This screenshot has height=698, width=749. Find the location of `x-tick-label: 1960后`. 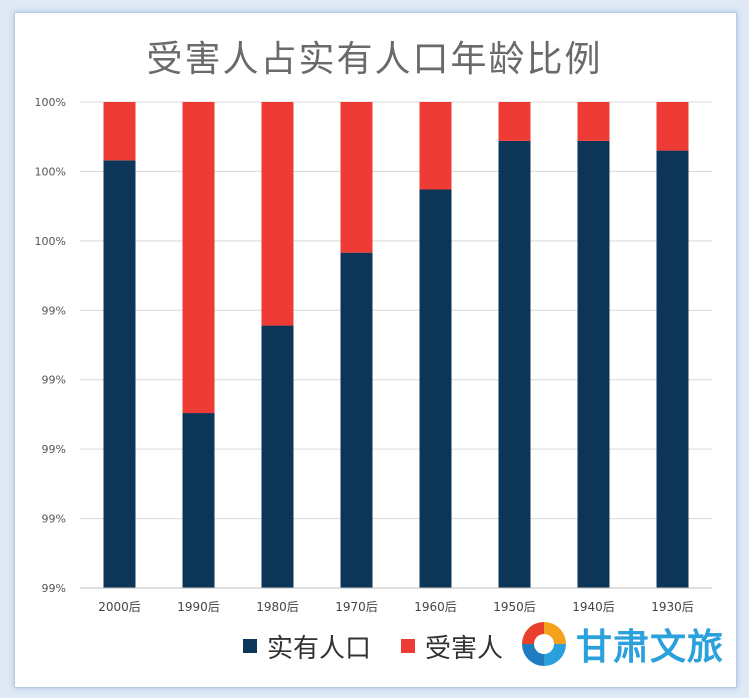

x-tick-label: 1960后 is located at coordinates (435, 607).